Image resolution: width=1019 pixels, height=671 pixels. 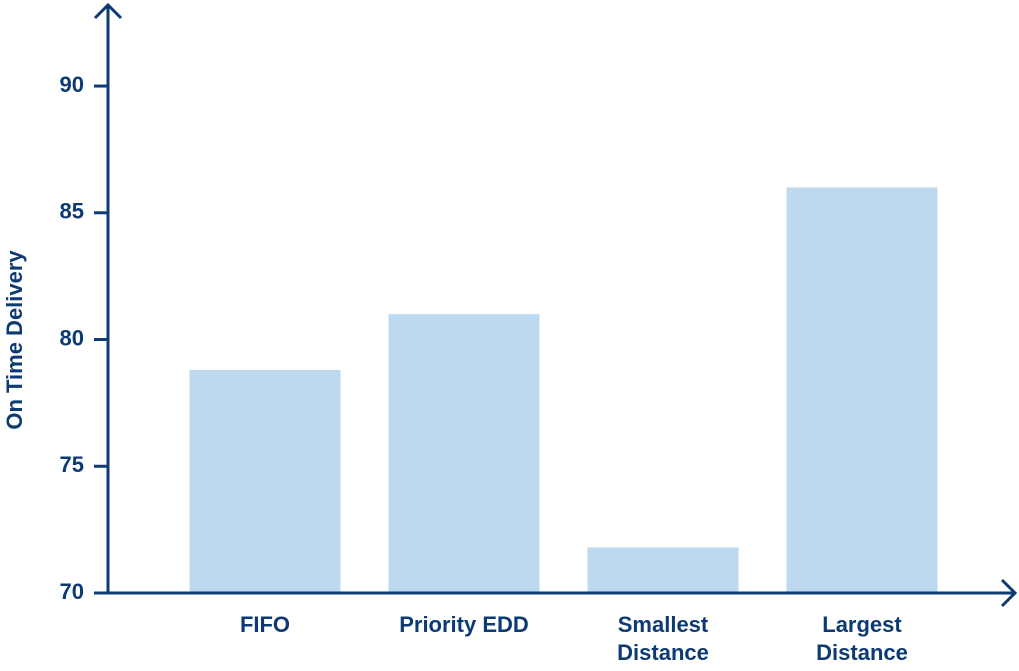 What do you see at coordinates (72, 337) in the screenshot?
I see `y-tick-label: 80` at bounding box center [72, 337].